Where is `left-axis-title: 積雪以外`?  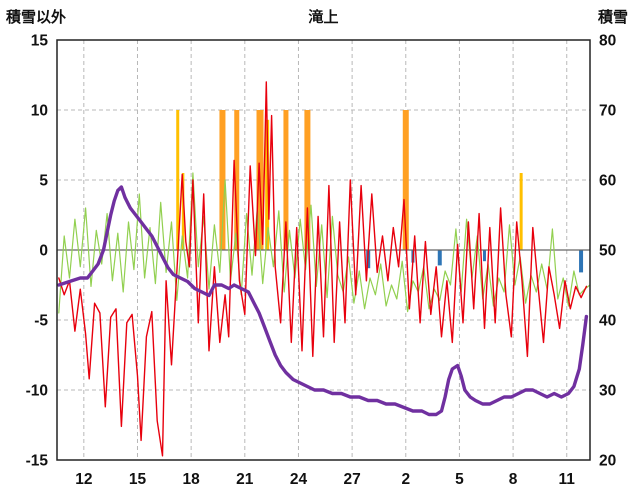
left-axis-title: 積雪以外 is located at coordinates (36, 17).